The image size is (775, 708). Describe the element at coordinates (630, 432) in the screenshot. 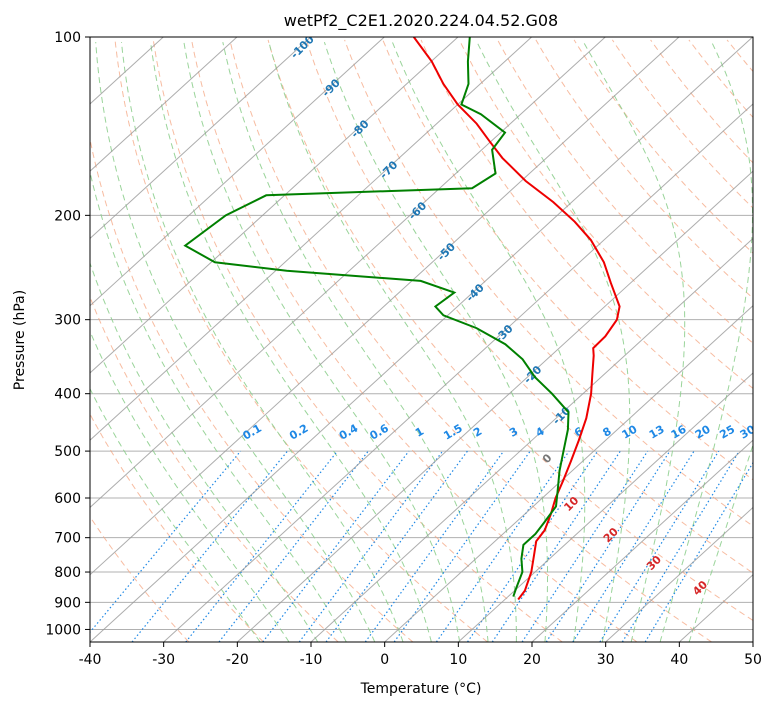

I see `mixing-ratio-label: 10` at that location.